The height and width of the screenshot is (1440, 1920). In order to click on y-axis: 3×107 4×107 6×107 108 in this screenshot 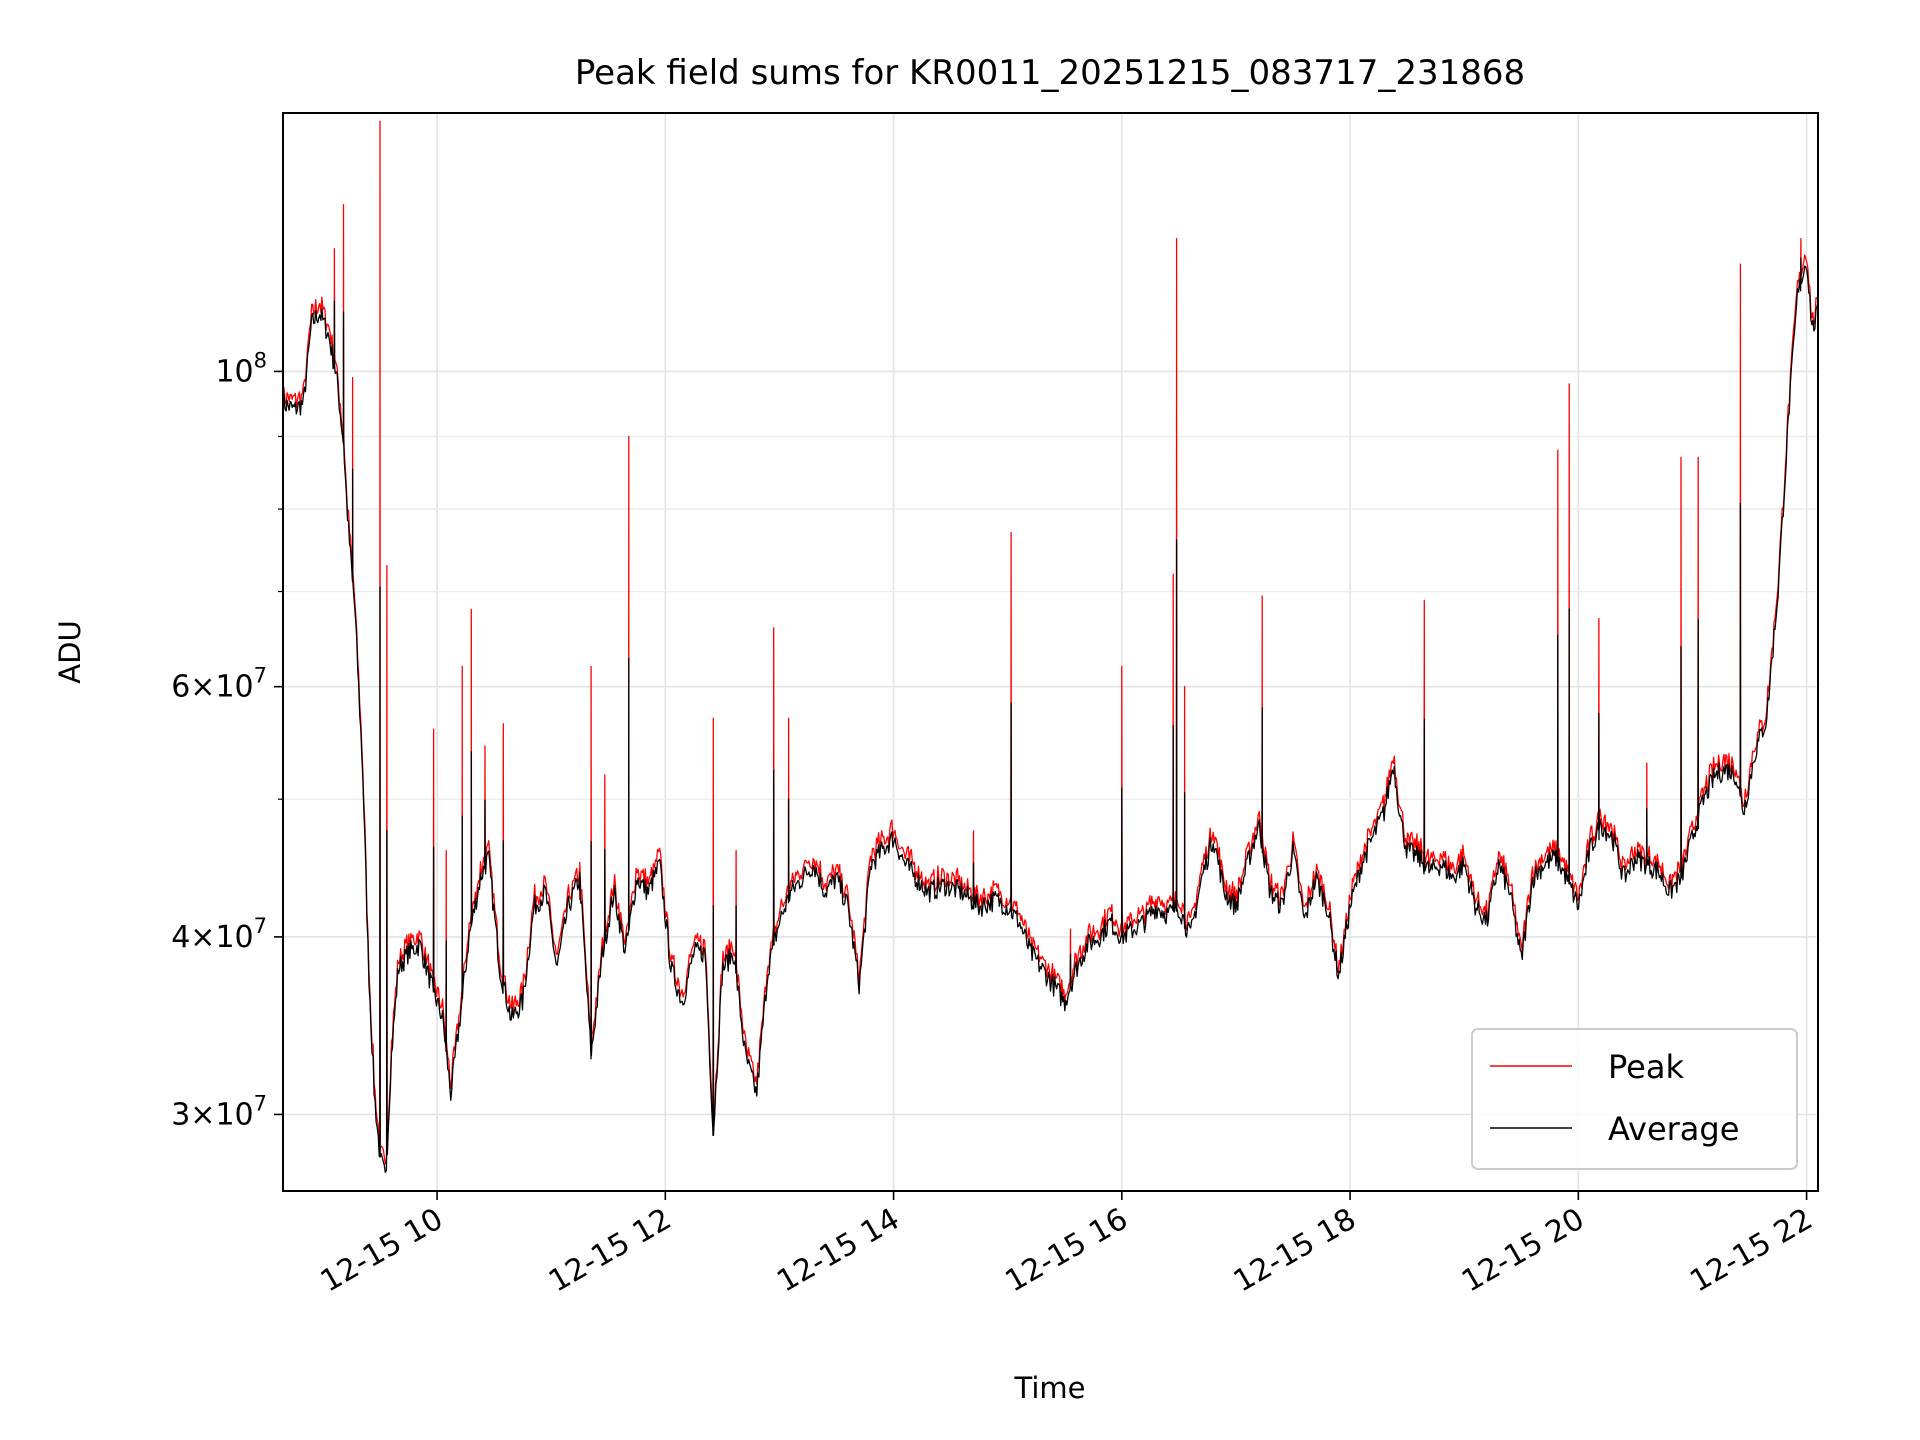, I will do `click(227, 740)`.